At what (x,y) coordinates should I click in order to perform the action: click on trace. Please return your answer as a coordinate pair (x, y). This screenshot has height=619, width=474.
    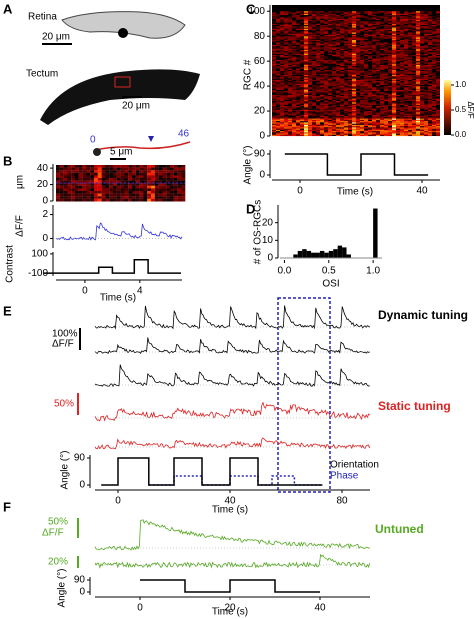
    Looking at the image, I should click on (232, 443).